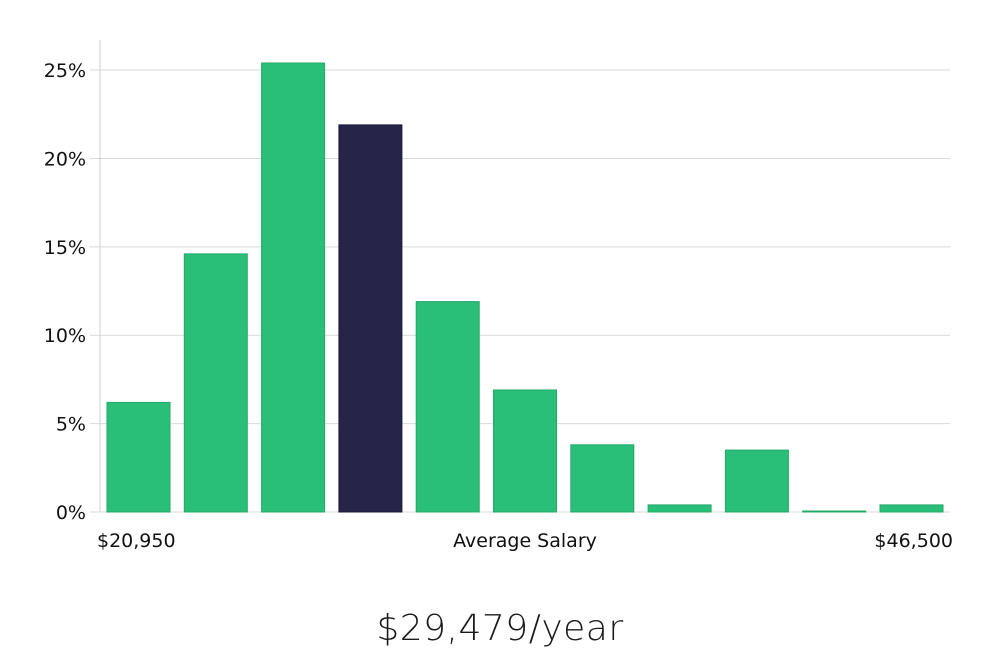  What do you see at coordinates (136, 541) in the screenshot?
I see `x-axis-min-label: $20,950` at bounding box center [136, 541].